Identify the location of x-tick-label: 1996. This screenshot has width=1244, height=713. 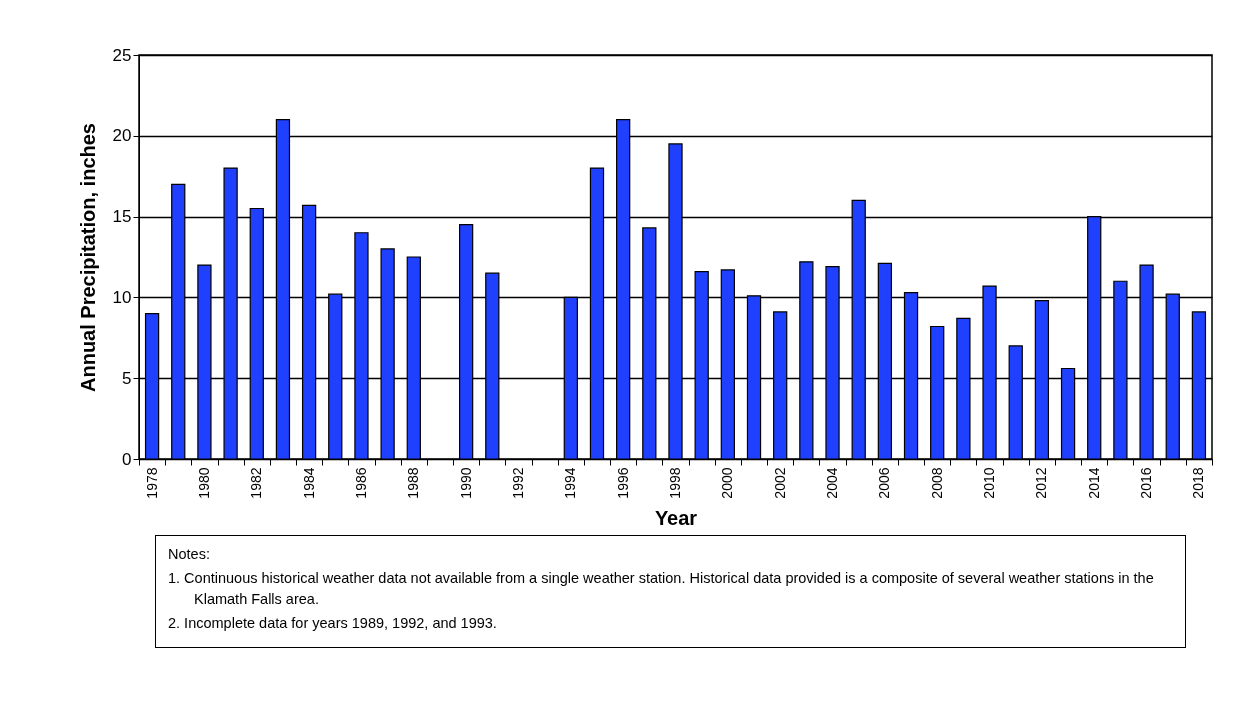
(622, 483).